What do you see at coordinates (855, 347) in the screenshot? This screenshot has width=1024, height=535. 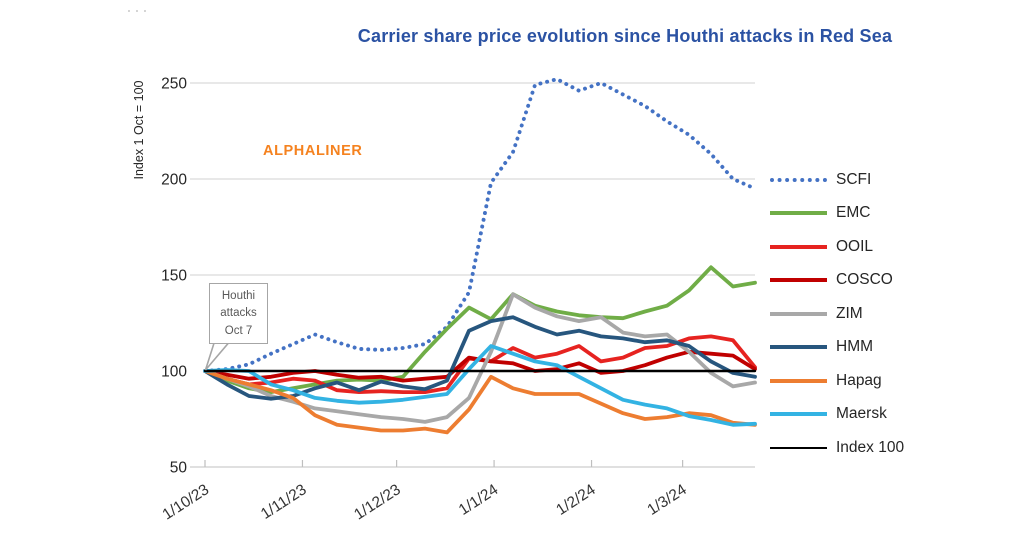 I see `legend-label: HMM` at bounding box center [855, 347].